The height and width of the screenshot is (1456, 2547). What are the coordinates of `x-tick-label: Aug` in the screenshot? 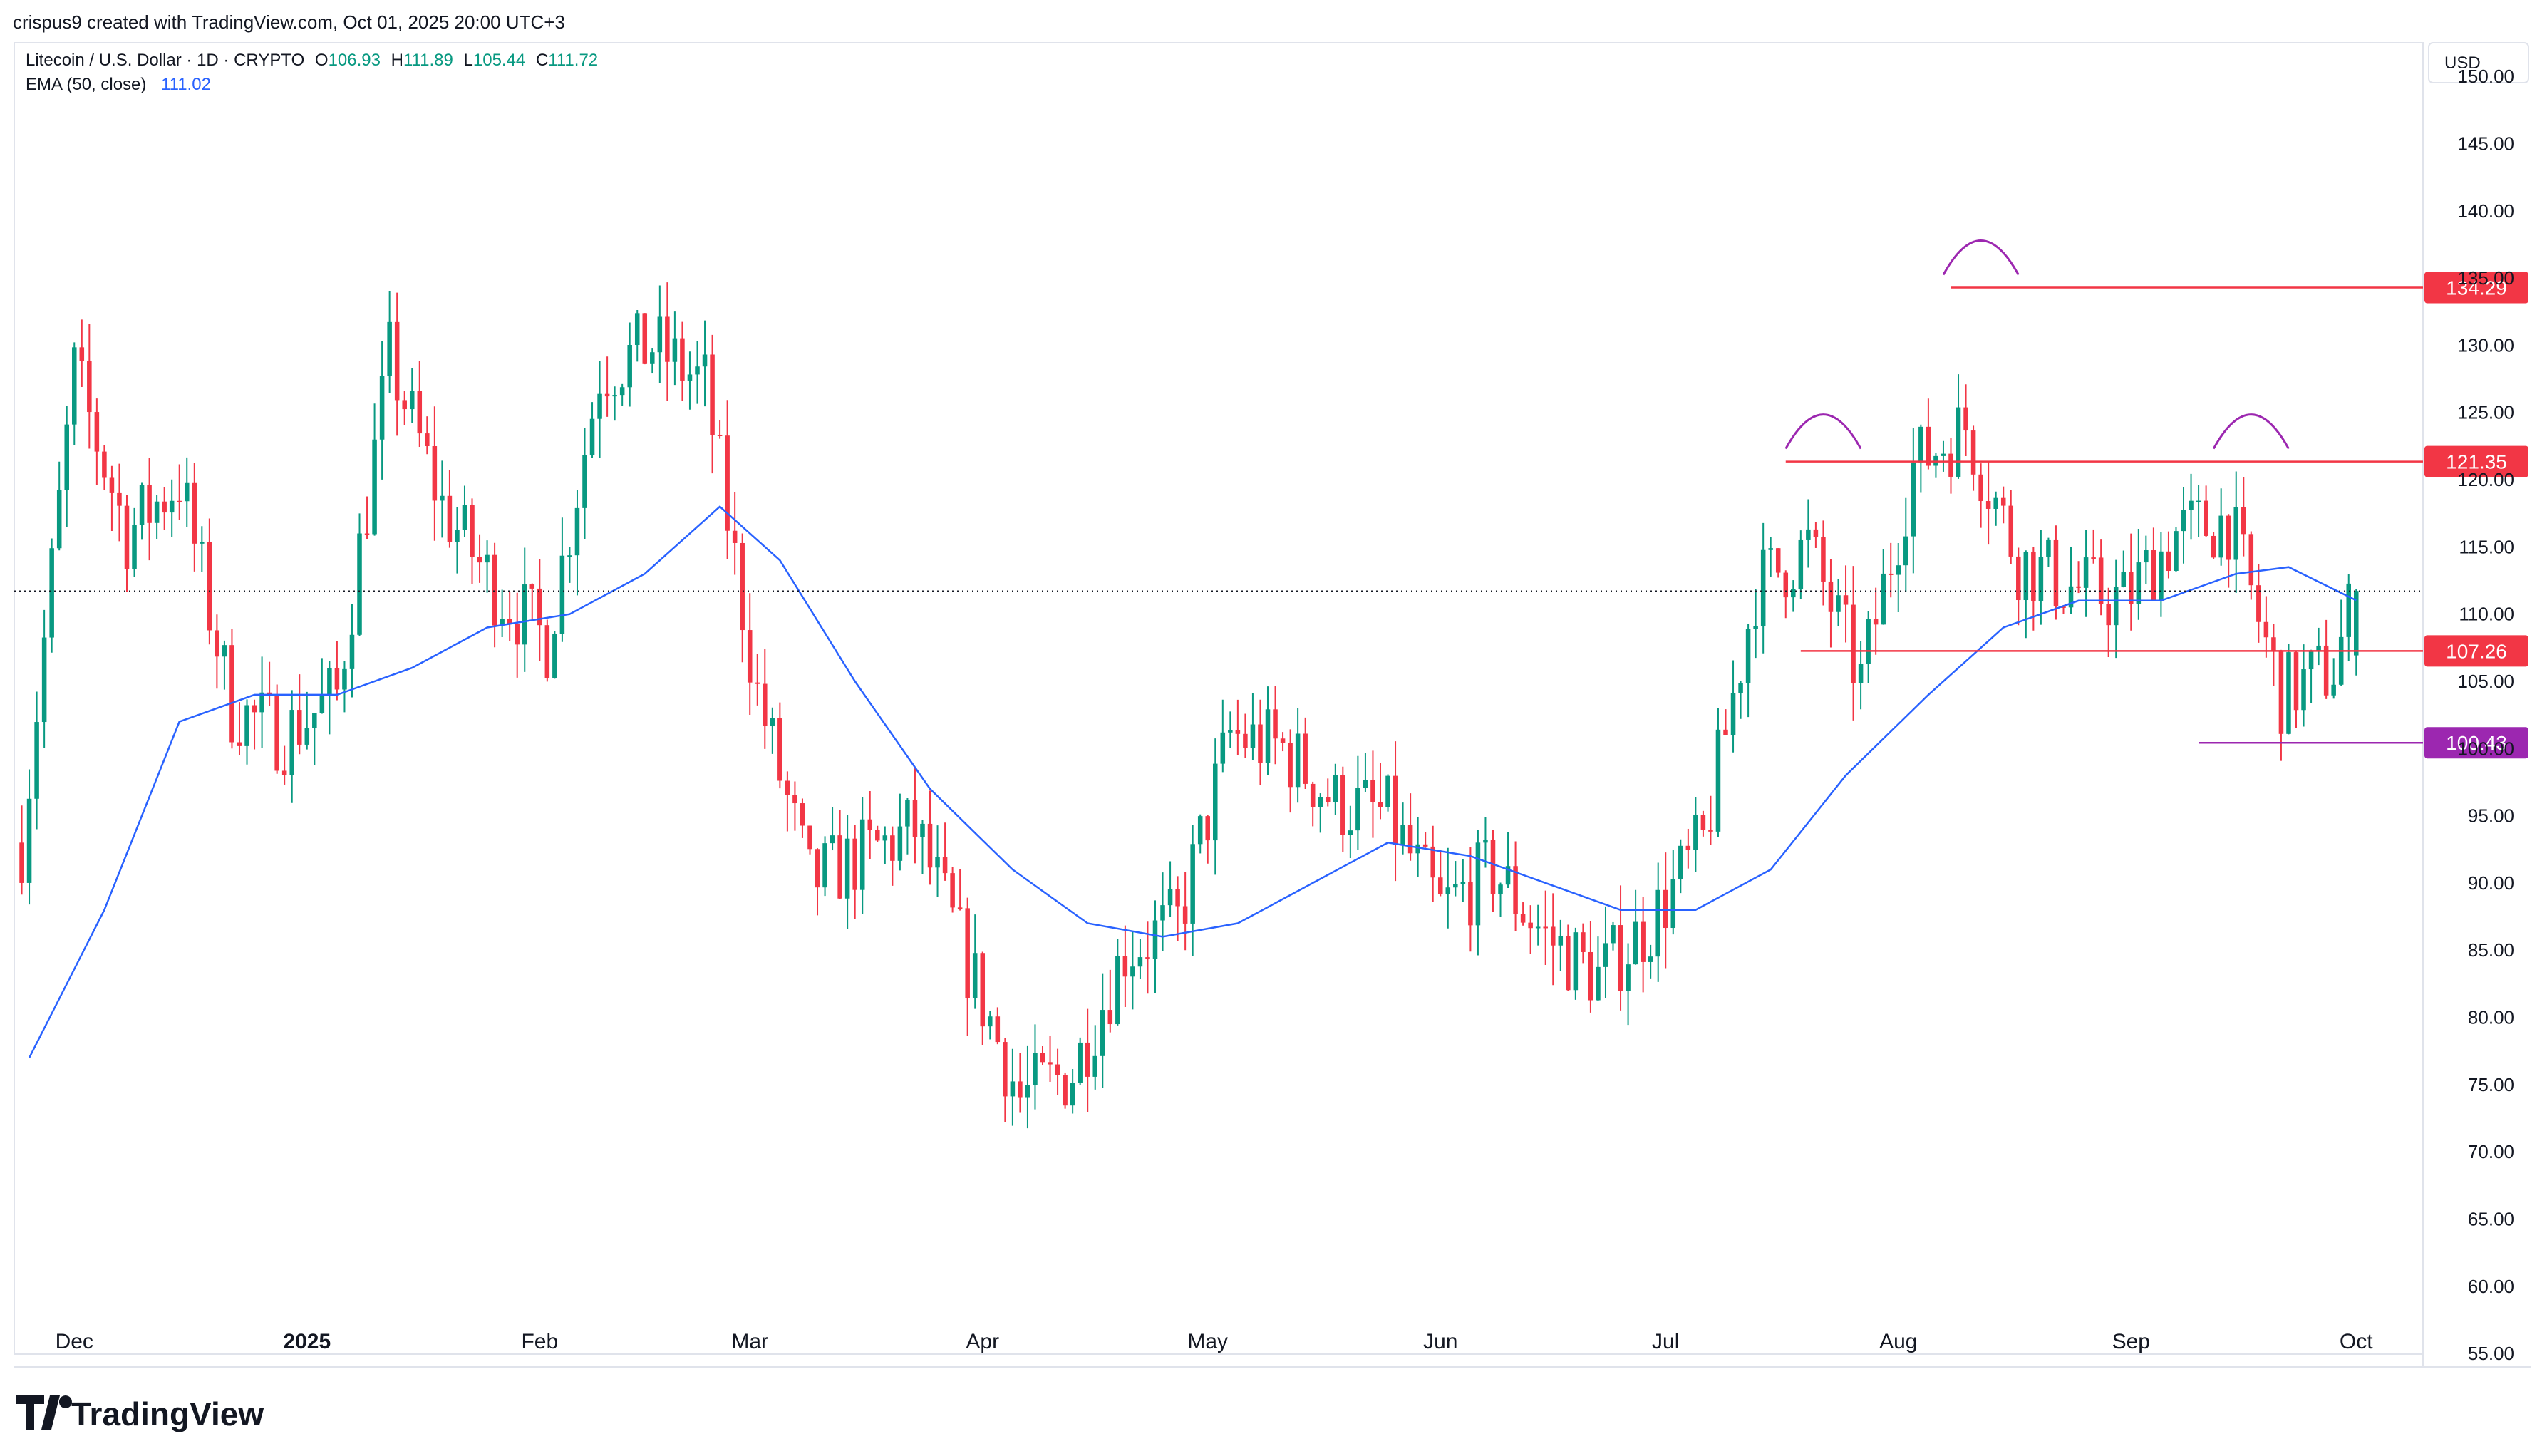 It's located at (1898, 1341).